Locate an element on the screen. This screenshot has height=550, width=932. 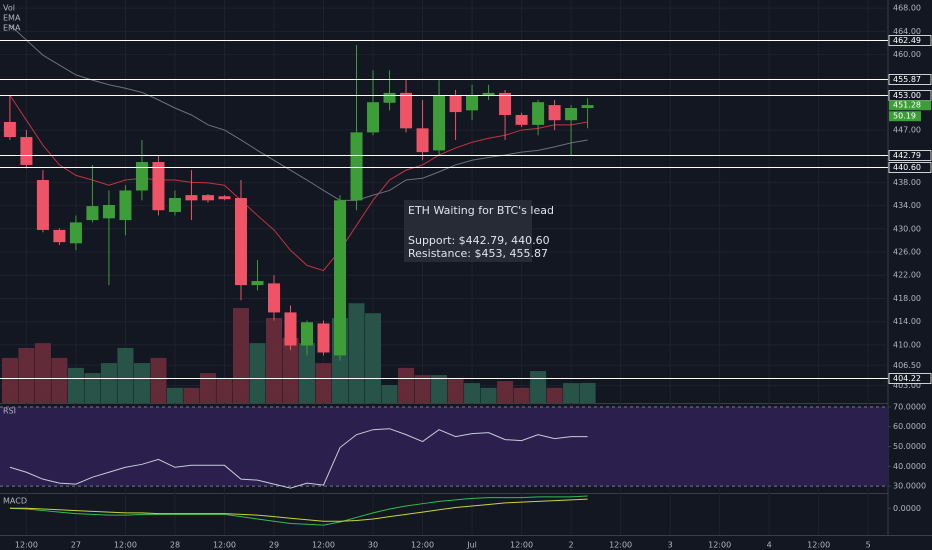
level-label: 455.87 is located at coordinates (907, 79).